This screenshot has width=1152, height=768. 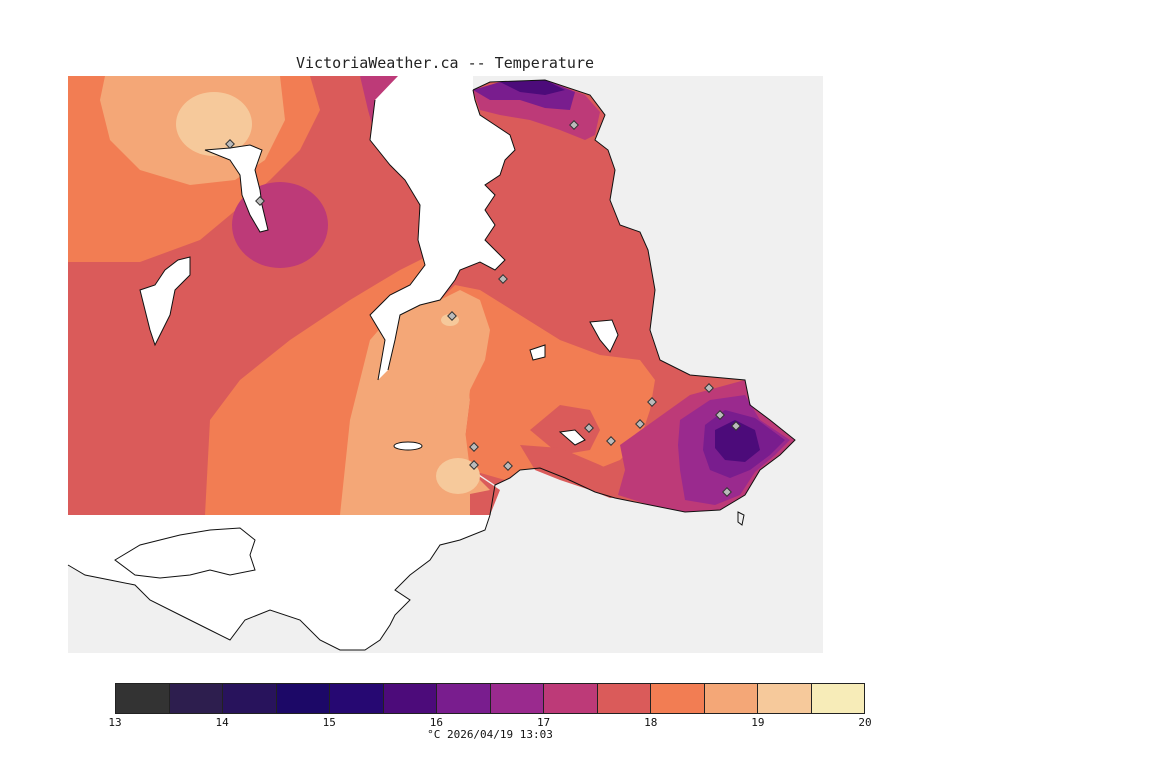 I want to click on legend-tick-label: 18, so click(x=651, y=722).